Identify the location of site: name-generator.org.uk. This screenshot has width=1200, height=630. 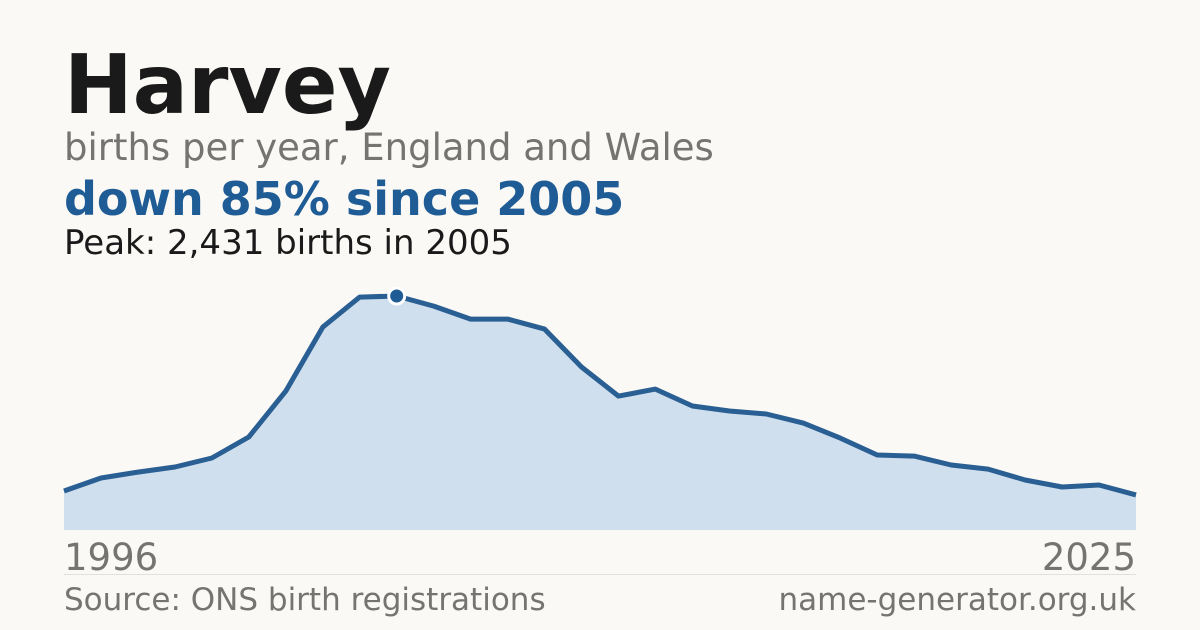
(958, 600).